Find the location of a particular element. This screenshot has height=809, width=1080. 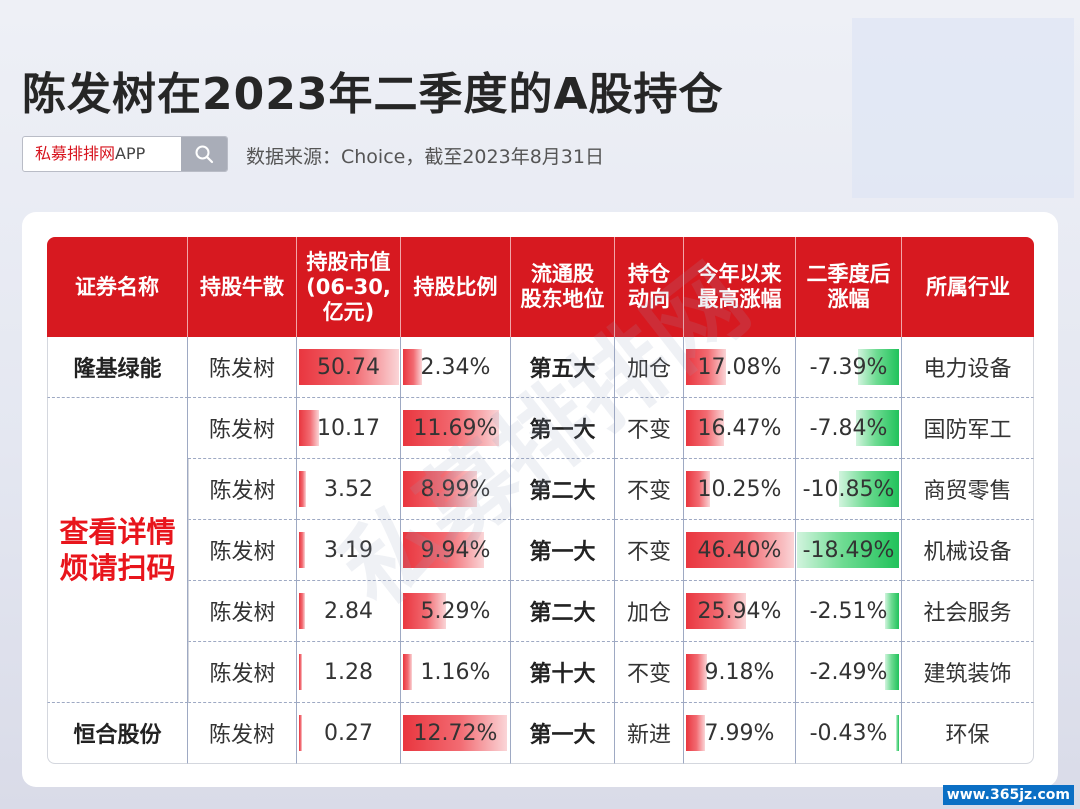

holding-ratio-text: 9.94% is located at coordinates (455, 550).